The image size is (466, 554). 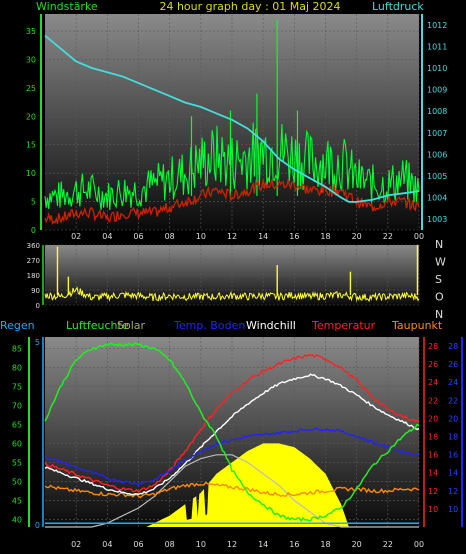 I want to click on temp-tick-label: 16, so click(x=433, y=455).